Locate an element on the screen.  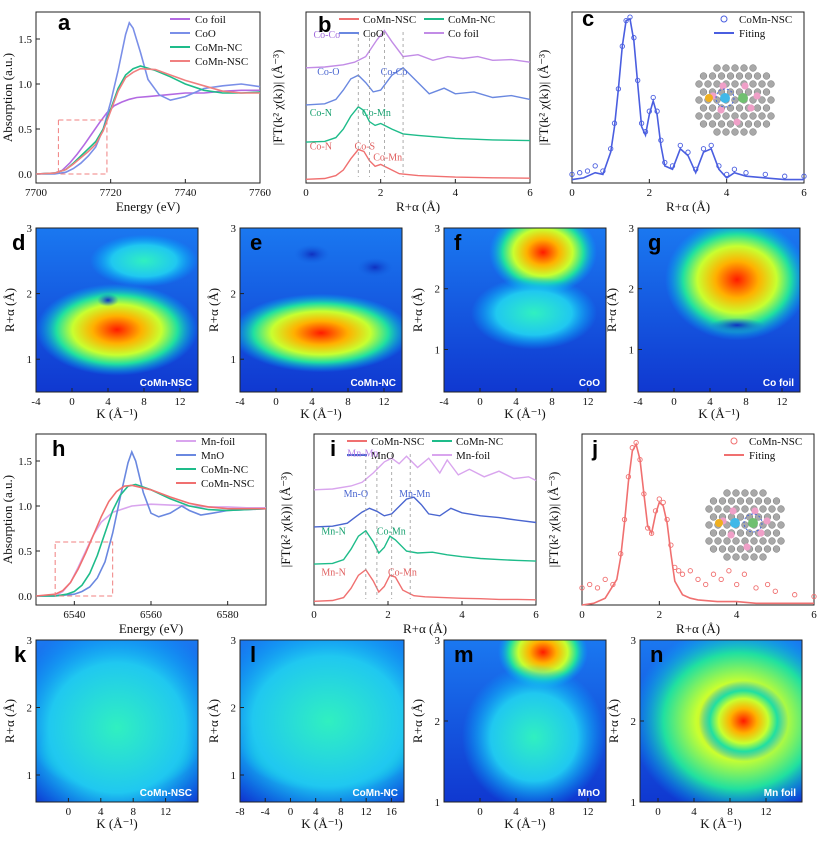
peak-annotation: Co-Co is located at coordinates (326, 35).